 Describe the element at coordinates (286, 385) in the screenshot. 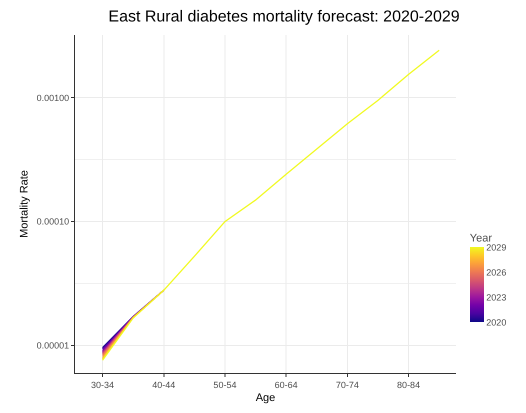

I see `x-tick-label: 60-64` at that location.